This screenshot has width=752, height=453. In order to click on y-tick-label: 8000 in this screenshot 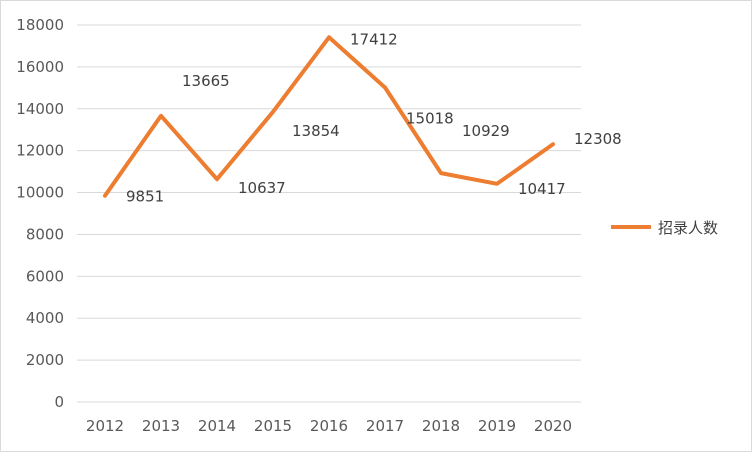, I will do `click(45, 234)`.